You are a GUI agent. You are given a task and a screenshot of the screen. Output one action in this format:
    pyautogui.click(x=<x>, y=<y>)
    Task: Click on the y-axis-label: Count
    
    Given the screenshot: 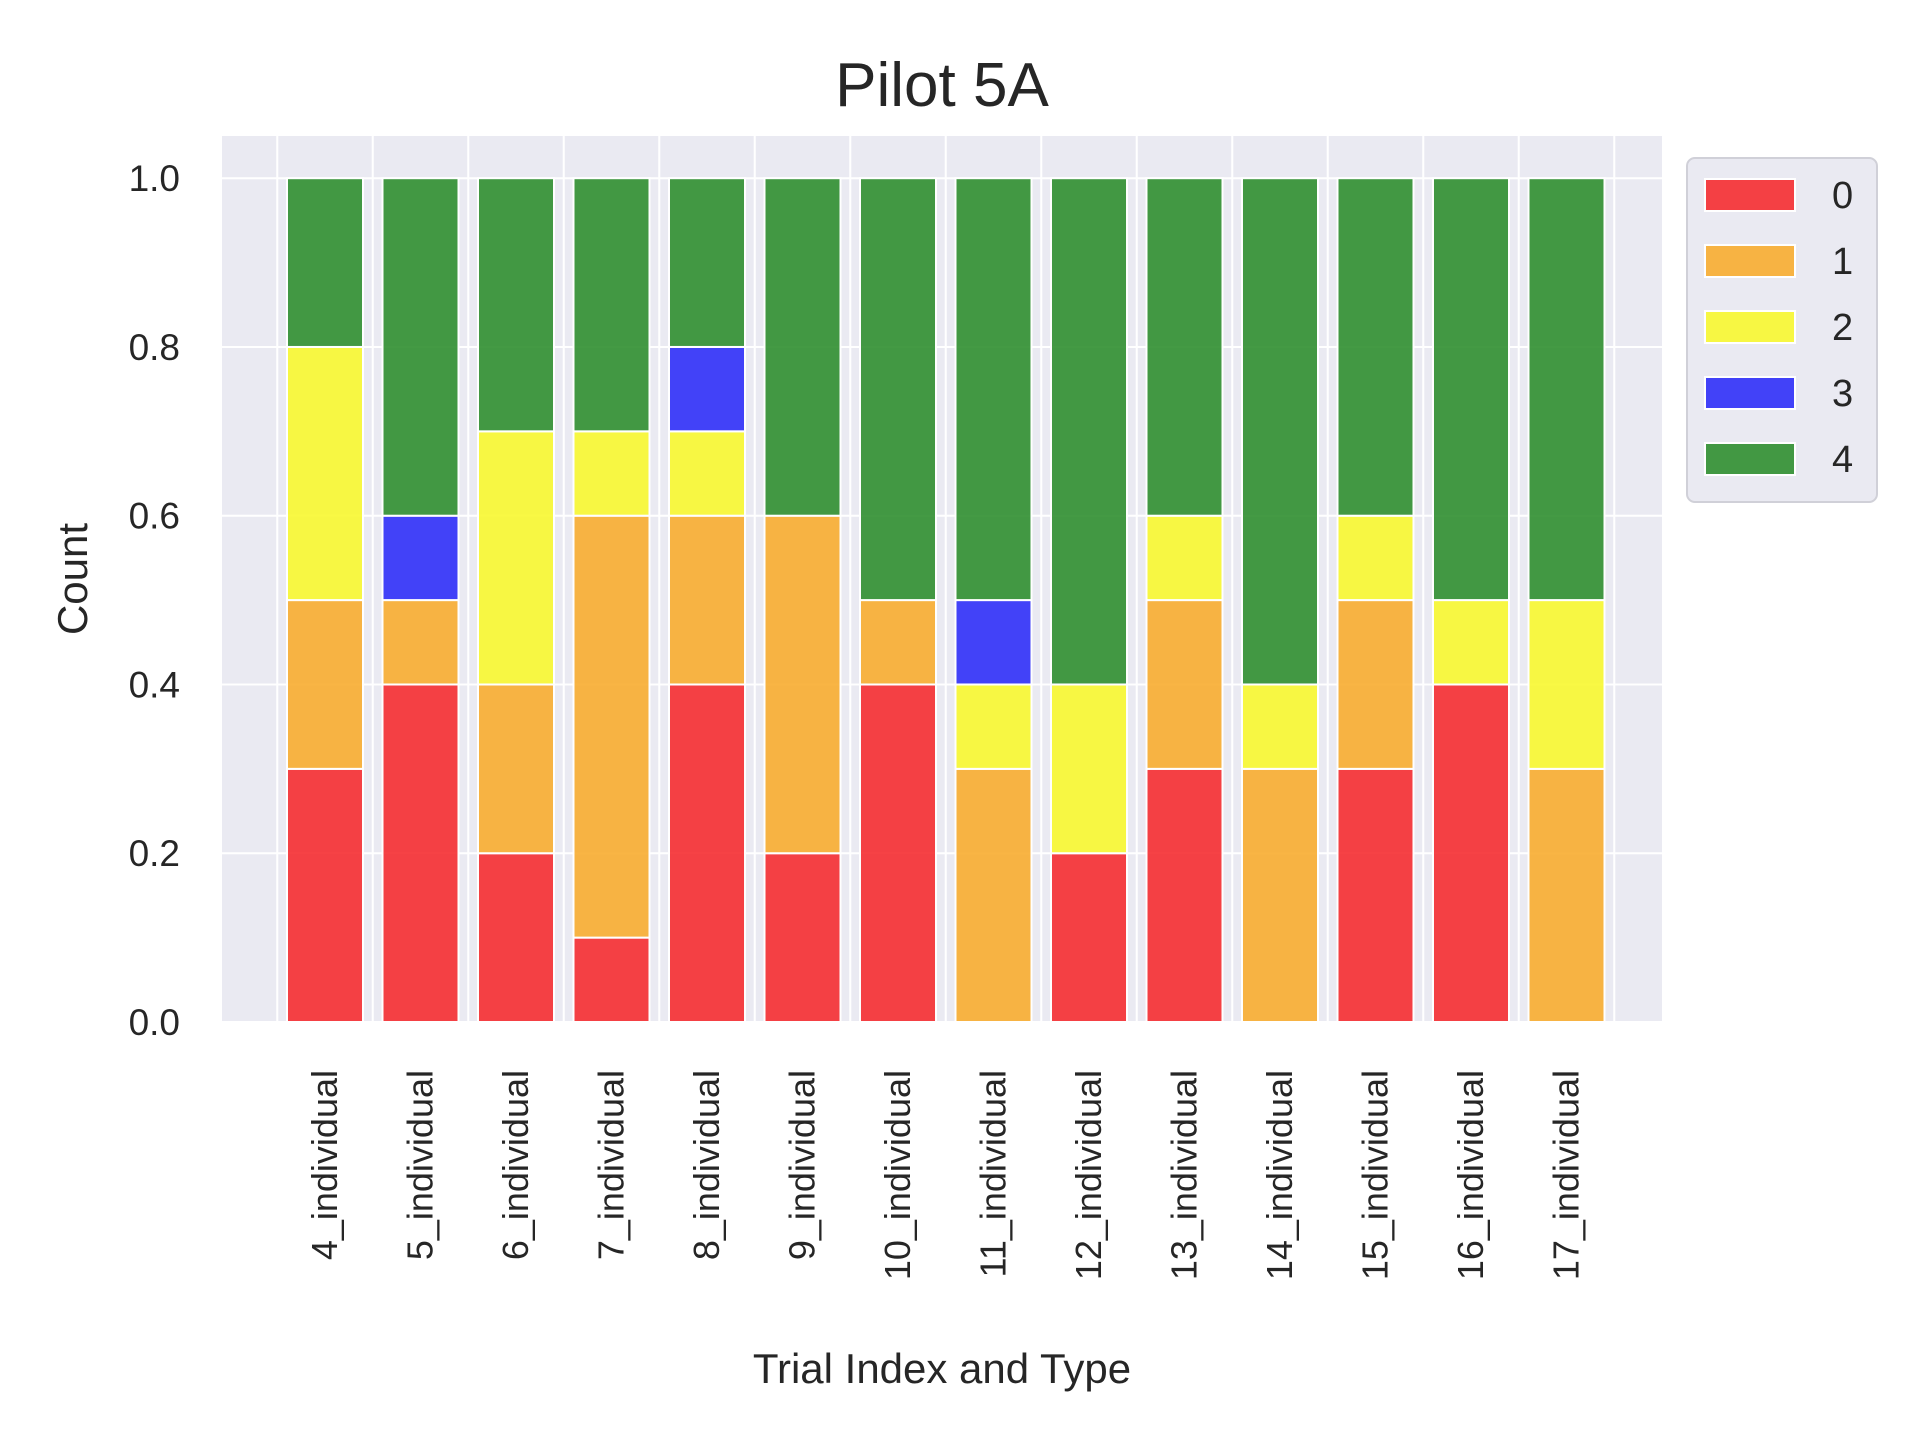 What is the action you would take?
    pyautogui.click(x=72, y=579)
    